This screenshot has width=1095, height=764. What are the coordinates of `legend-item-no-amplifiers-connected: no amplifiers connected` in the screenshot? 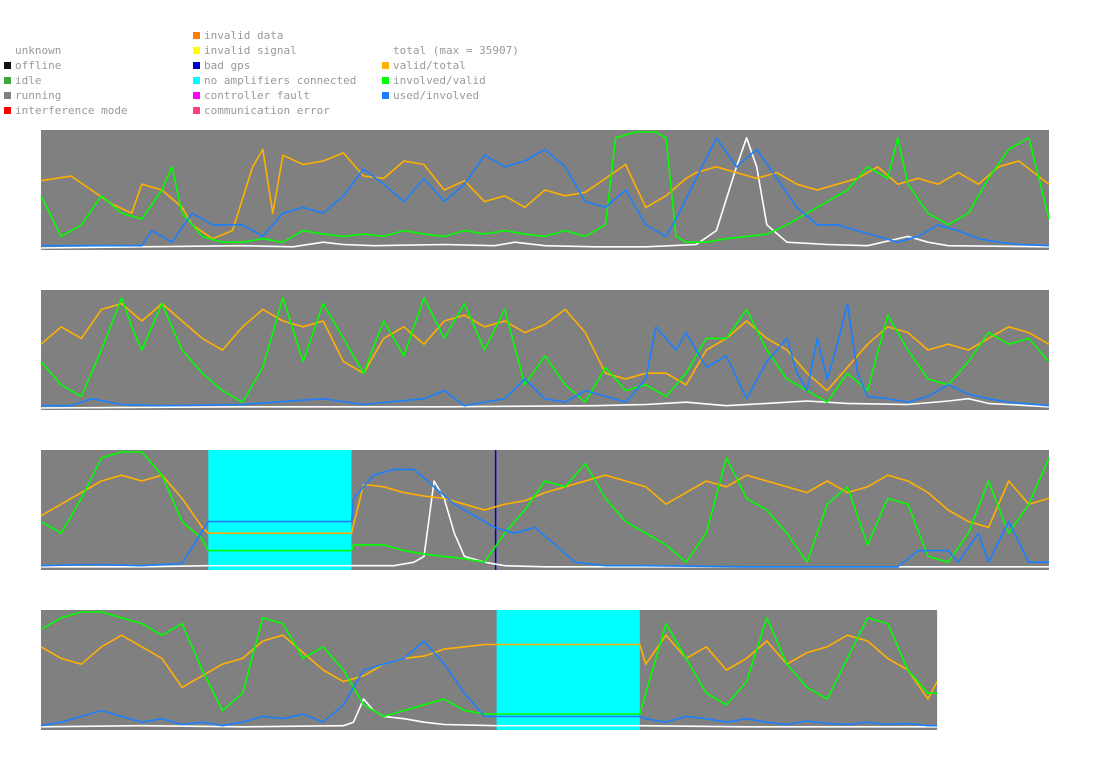 It's located at (274, 81).